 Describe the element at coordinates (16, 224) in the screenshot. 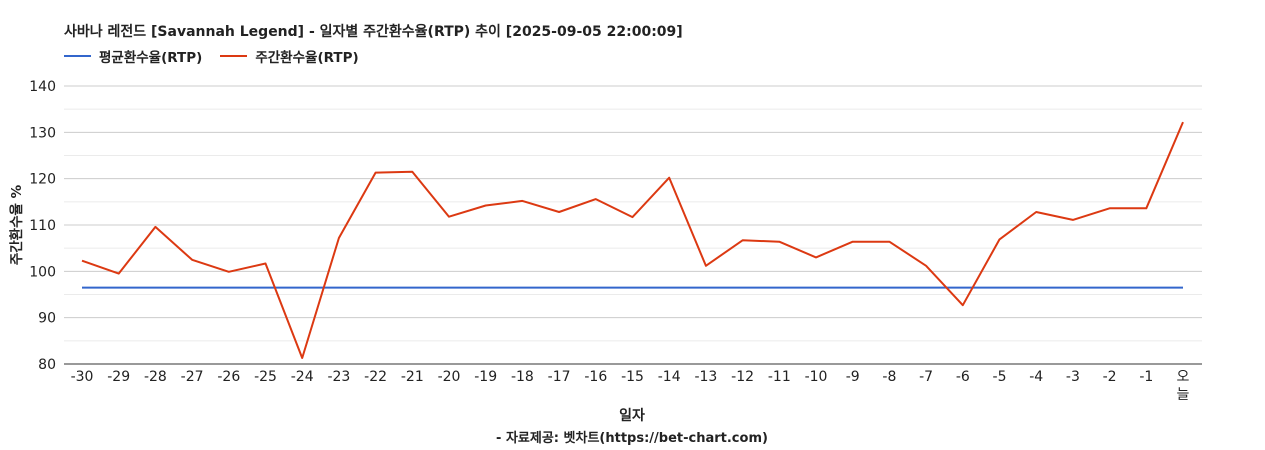

I see `y-axis-title: 주간환수율 %` at that location.